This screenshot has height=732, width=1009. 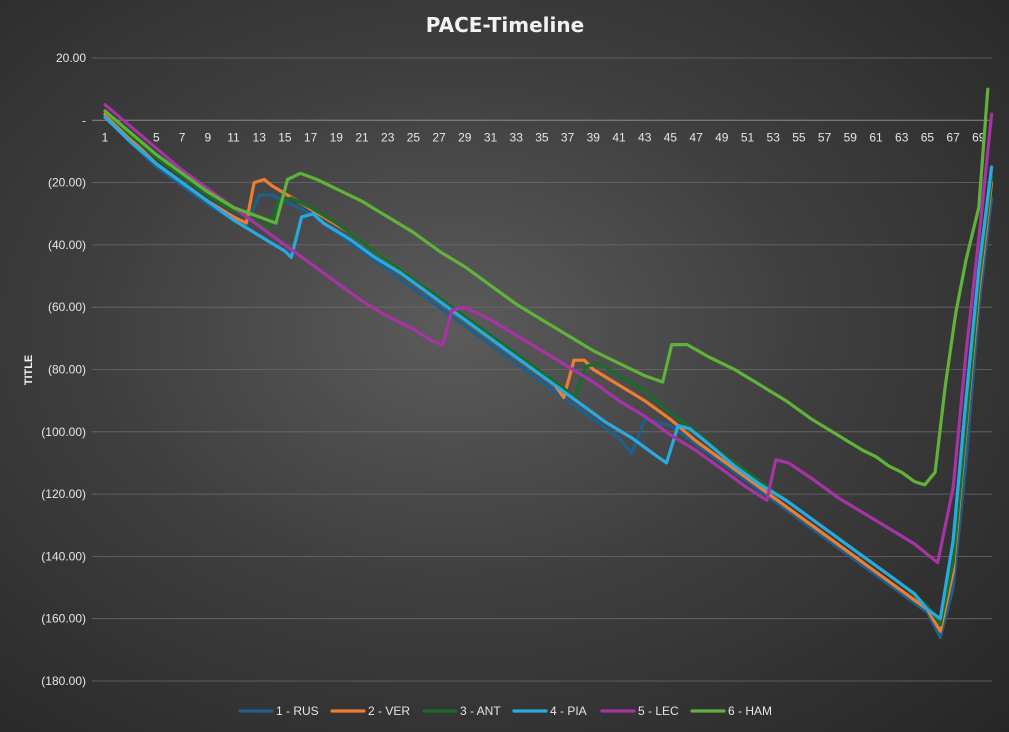 What do you see at coordinates (67, 370) in the screenshot?
I see `y-tick-label: (80.00)` at bounding box center [67, 370].